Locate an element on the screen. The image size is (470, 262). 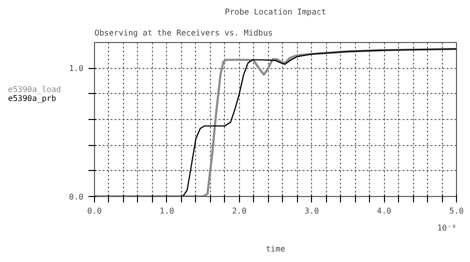
chart-subtitle: Observing at the Receivers vs. Midbus is located at coordinates (183, 33).